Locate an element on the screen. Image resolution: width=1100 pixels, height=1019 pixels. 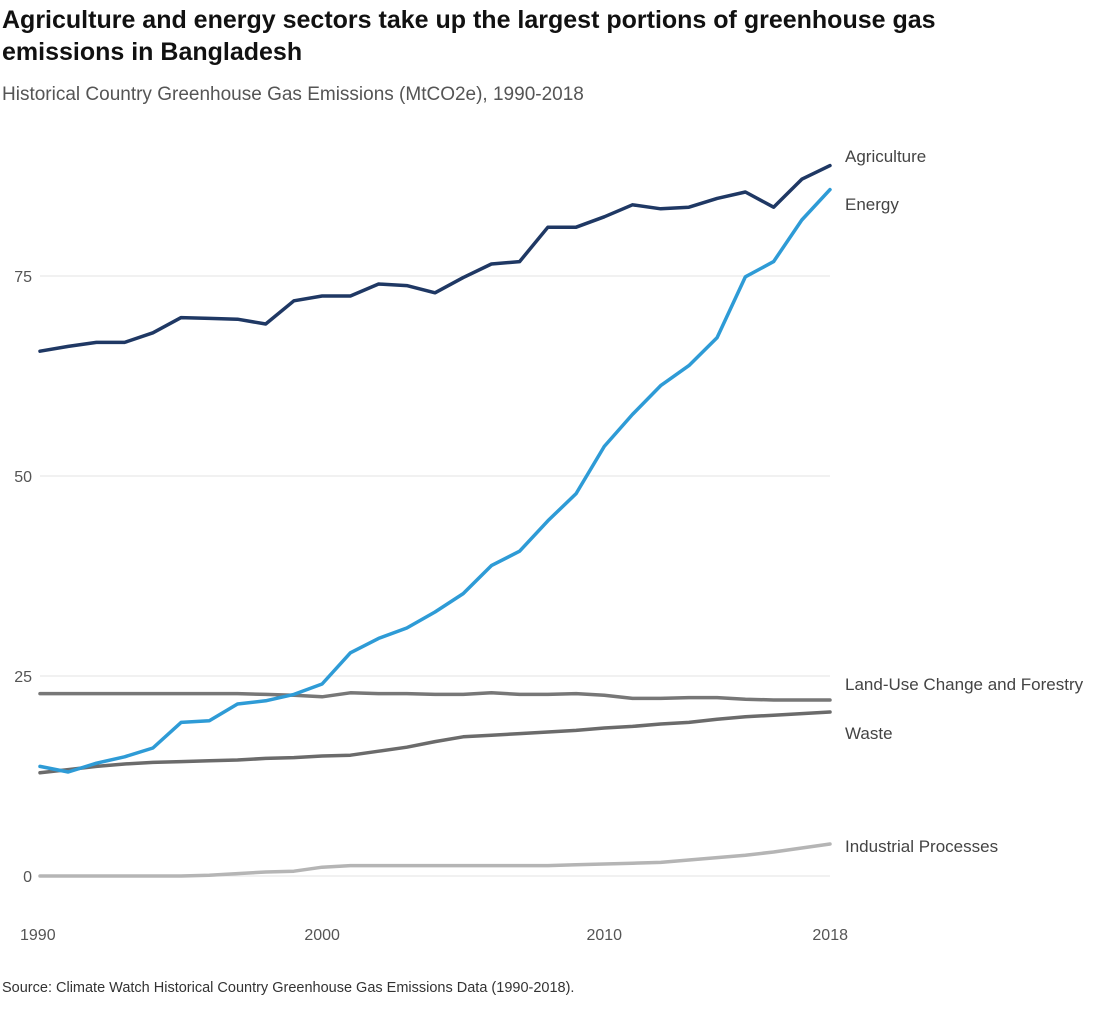
x-tick-label: 2010 is located at coordinates (604, 935).